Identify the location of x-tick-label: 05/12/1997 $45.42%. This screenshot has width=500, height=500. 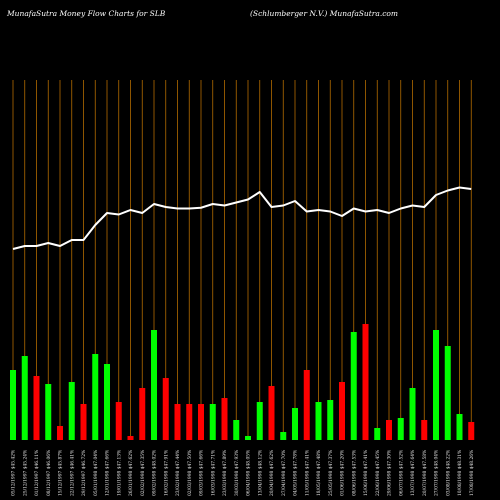
(14, 473).